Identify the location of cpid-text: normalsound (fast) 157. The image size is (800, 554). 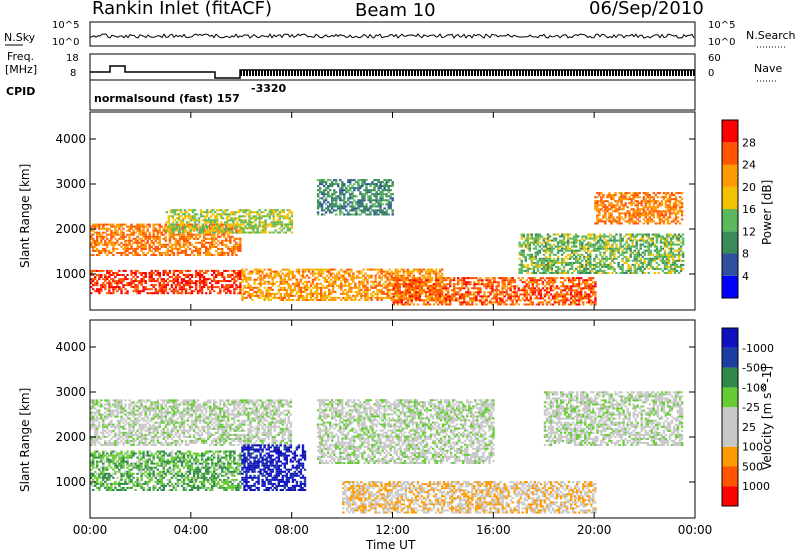
(167, 98).